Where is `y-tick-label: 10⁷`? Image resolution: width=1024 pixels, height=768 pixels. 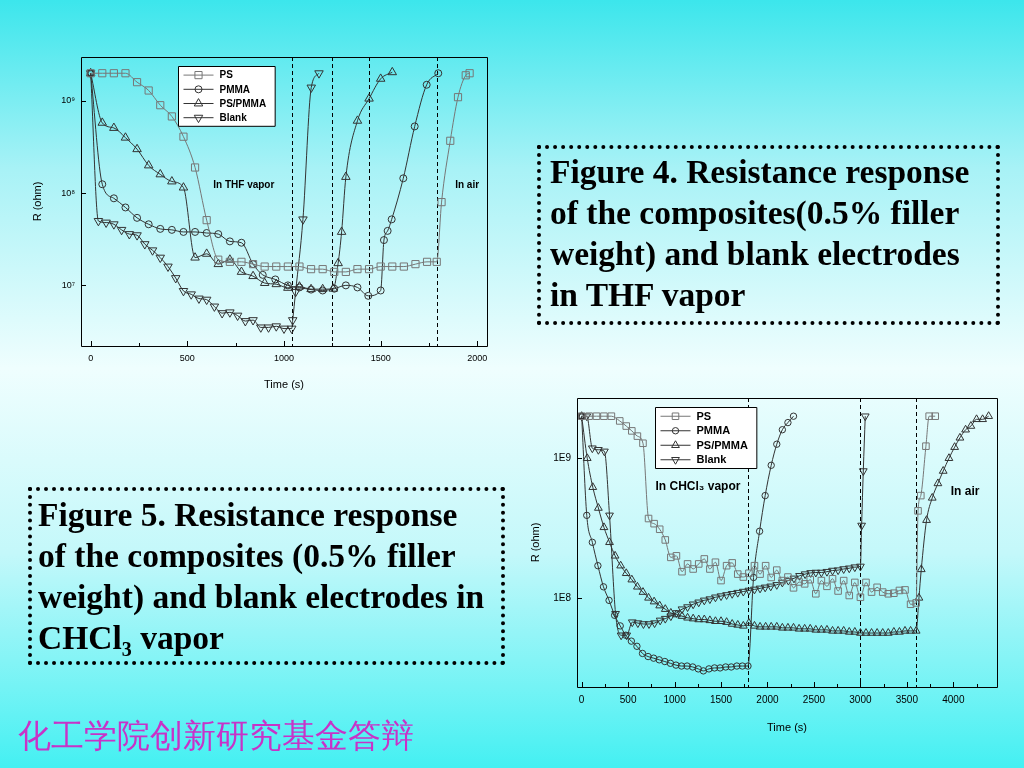
y-tick-label: 10⁷ is located at coordinates (68, 284).